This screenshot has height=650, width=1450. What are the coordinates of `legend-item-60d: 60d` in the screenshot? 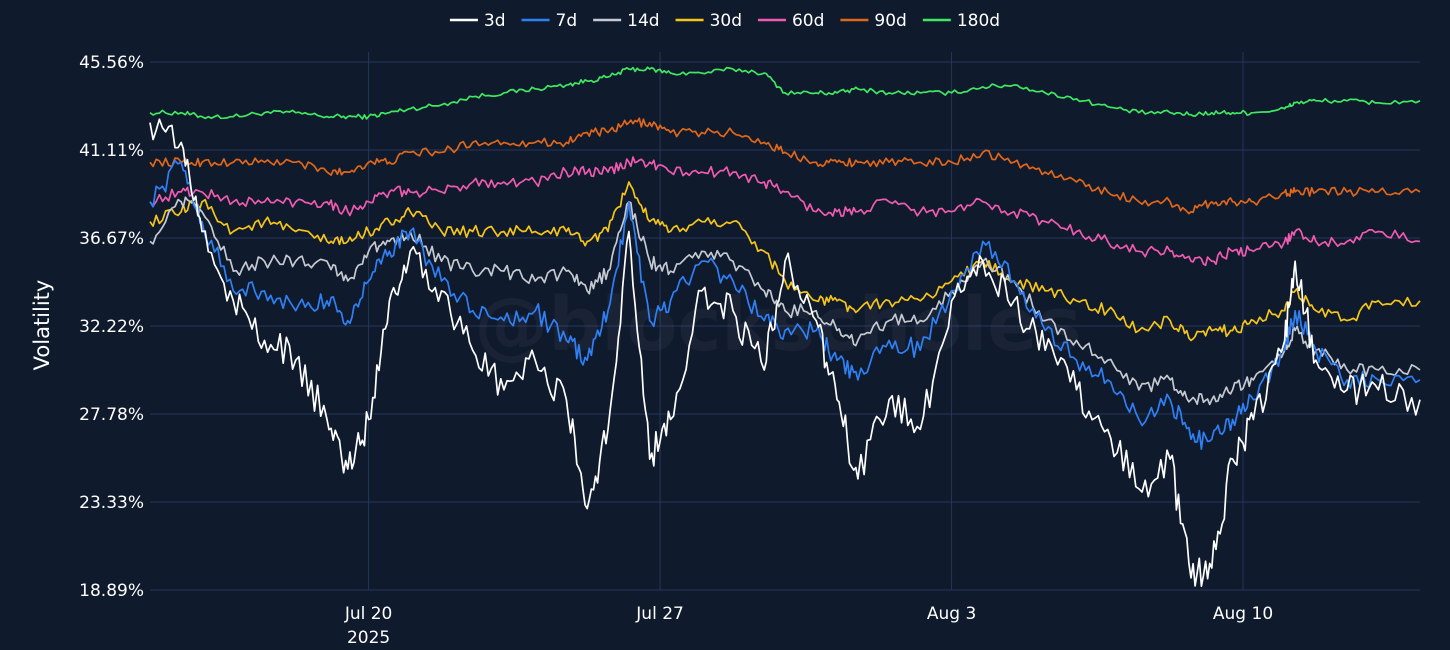 It's located at (790, 21).